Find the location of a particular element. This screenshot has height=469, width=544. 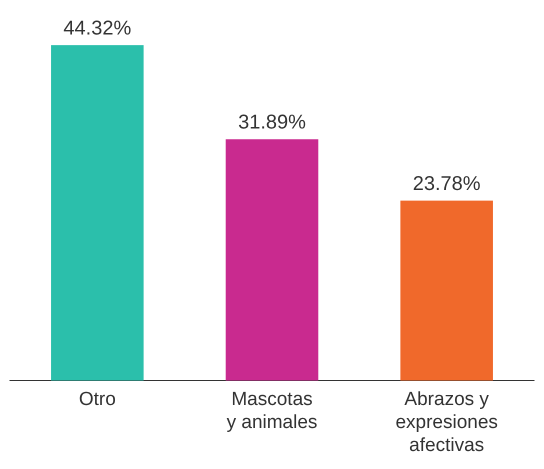

x-tick-label: Otro is located at coordinates (97, 399).